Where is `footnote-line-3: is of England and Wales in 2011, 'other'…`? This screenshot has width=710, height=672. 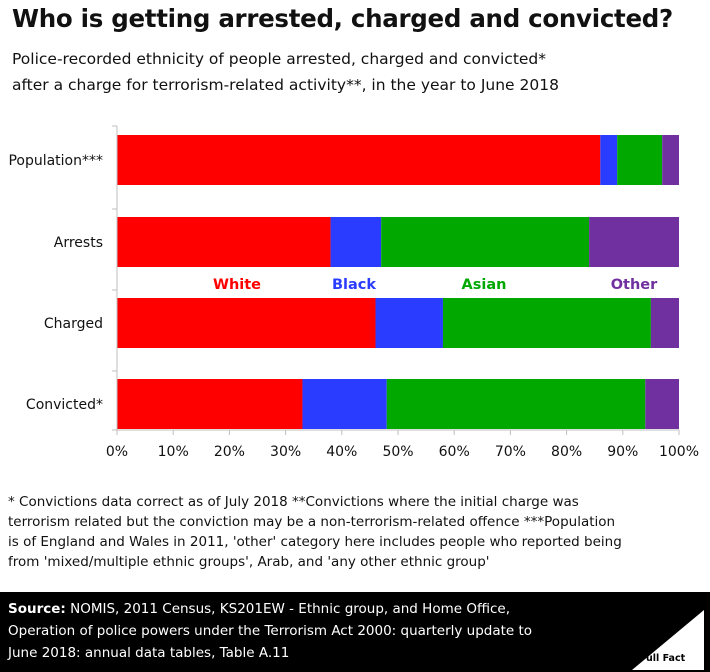
footnote-line-3: is of England and Wales in 2011, 'other'… is located at coordinates (315, 542).